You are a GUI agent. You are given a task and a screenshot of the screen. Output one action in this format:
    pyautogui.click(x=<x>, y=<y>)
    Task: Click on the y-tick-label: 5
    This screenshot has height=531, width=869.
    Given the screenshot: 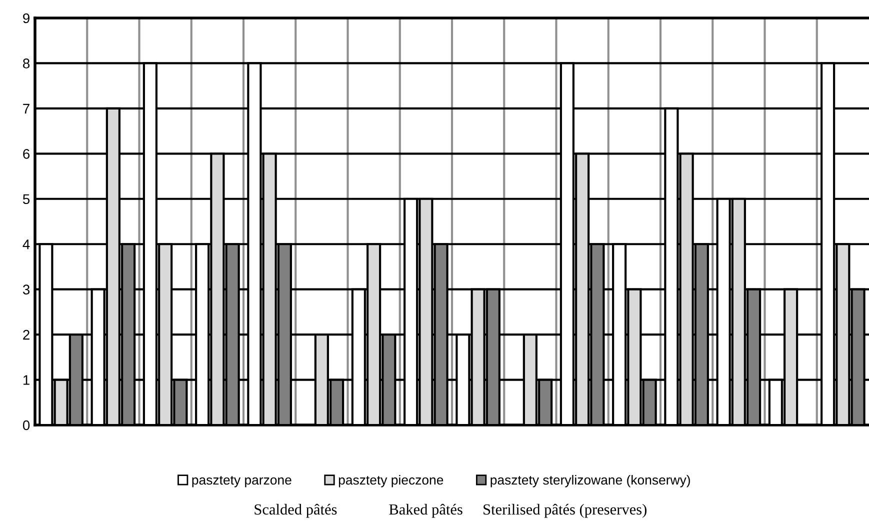 What is the action you would take?
    pyautogui.click(x=26, y=199)
    